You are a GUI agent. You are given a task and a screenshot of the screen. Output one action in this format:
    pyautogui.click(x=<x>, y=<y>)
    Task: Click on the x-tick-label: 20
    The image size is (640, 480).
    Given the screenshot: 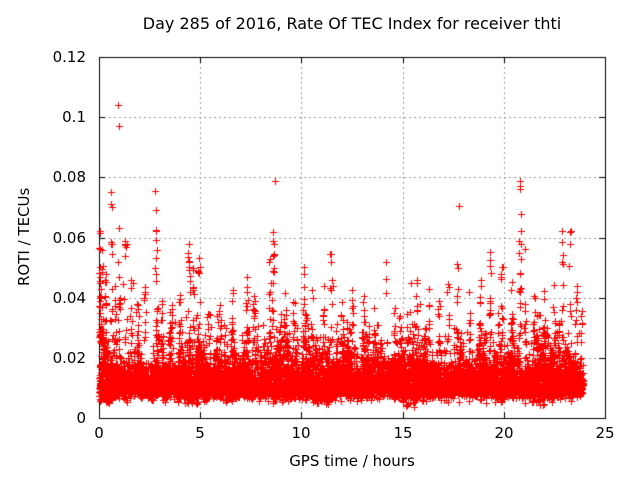 What is the action you would take?
    pyautogui.click(x=504, y=433)
    